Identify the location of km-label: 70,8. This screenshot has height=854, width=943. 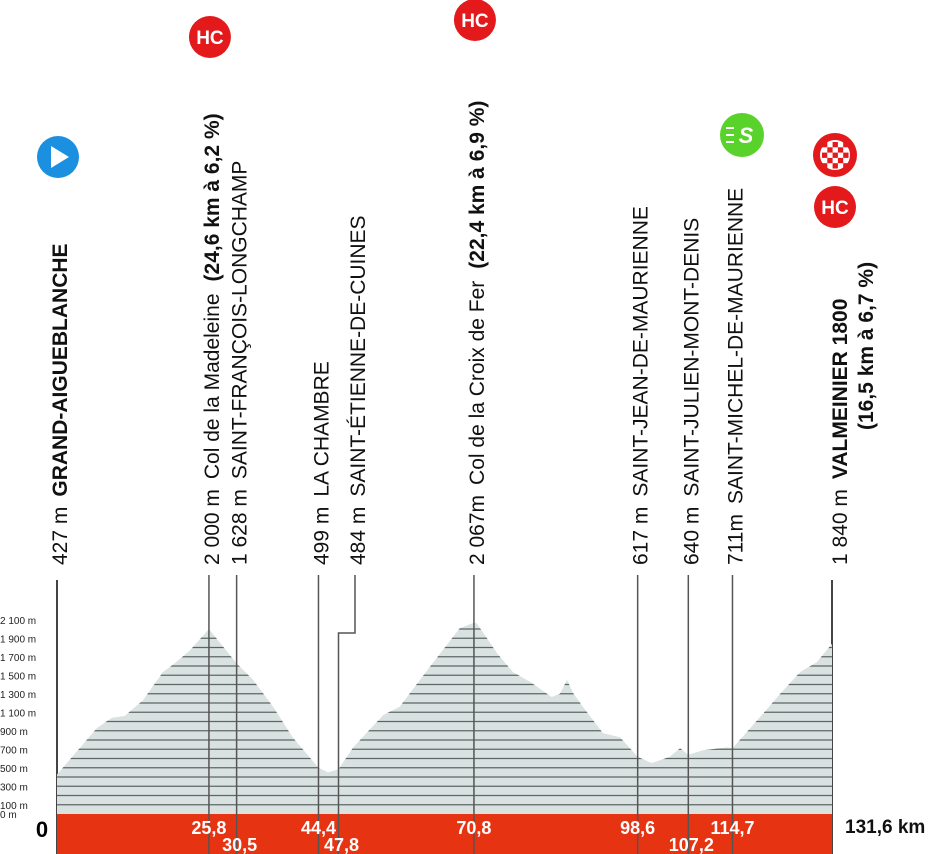
(473, 828).